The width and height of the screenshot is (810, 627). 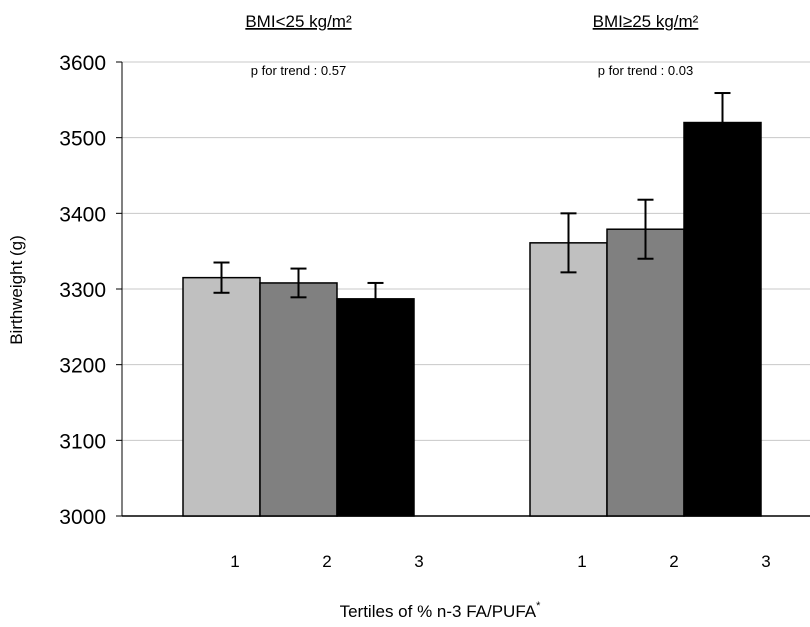 What do you see at coordinates (82, 366) in the screenshot?
I see `y-tick-label: 3200` at bounding box center [82, 366].